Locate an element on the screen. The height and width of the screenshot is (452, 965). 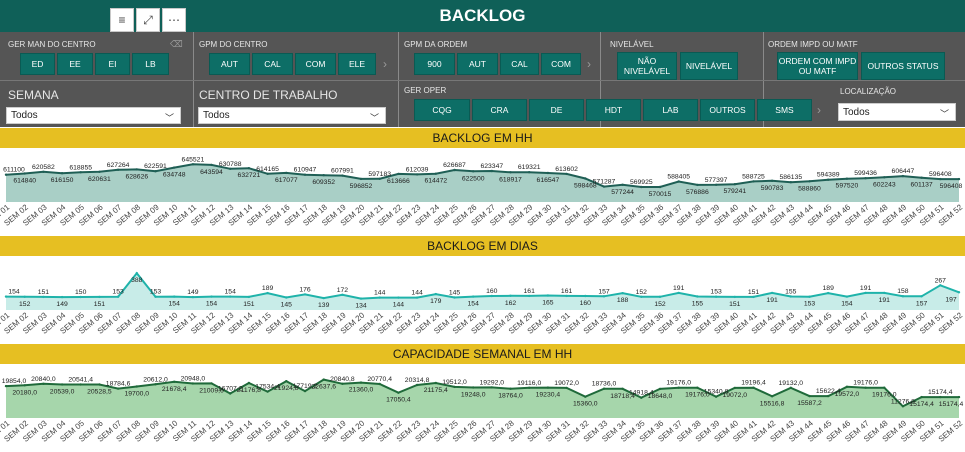
chevron-right-icon: › is located at coordinates (819, 110).